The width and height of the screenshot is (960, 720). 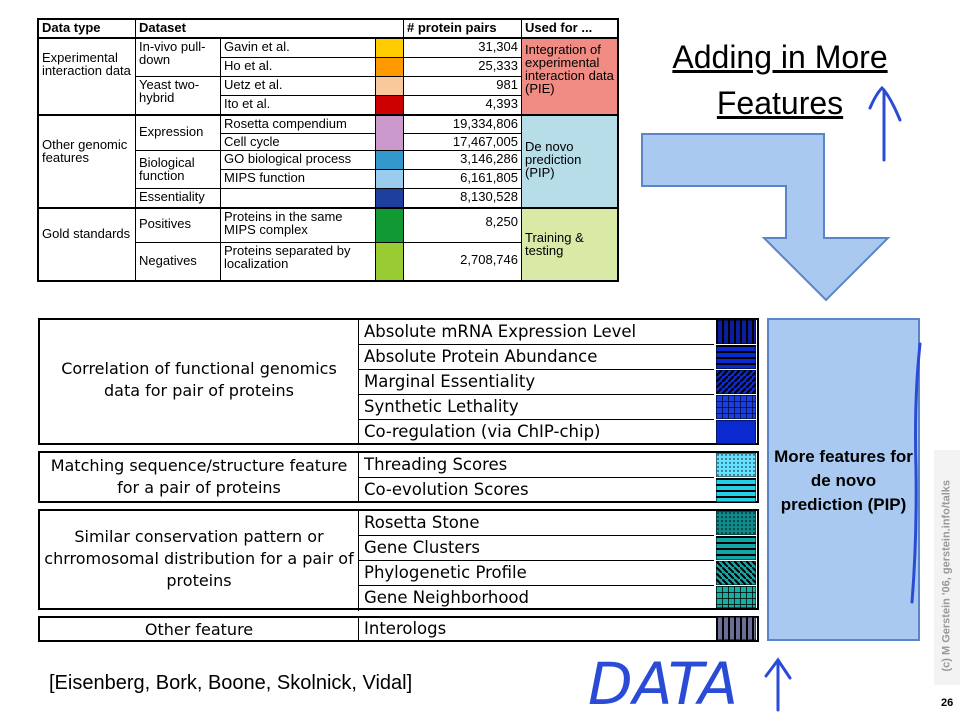 I want to click on pairs-cell: 19,334,806, so click(x=463, y=125).